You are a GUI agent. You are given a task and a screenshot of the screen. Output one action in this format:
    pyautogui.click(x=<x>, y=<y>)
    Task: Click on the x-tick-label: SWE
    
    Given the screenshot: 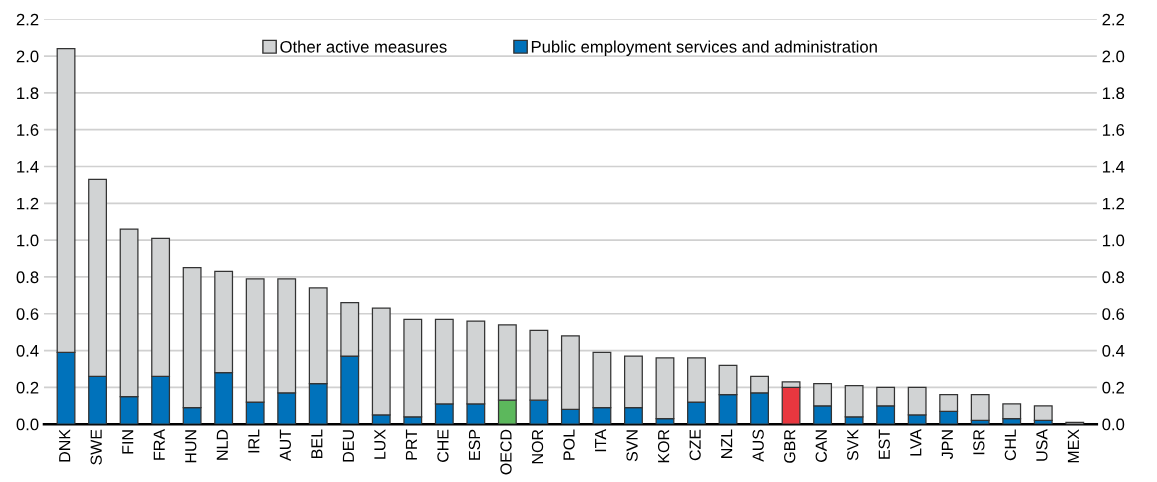 What is the action you would take?
    pyautogui.click(x=96, y=447)
    